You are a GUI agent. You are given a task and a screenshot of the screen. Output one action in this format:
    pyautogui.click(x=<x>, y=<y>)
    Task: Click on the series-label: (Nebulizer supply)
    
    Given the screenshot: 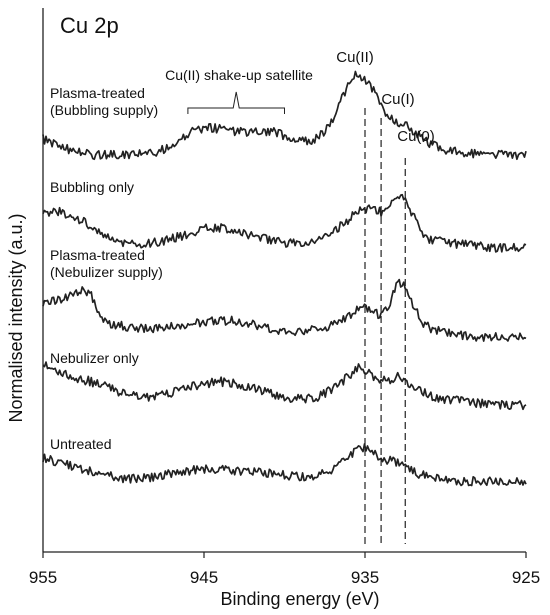 What is the action you would take?
    pyautogui.click(x=106, y=272)
    